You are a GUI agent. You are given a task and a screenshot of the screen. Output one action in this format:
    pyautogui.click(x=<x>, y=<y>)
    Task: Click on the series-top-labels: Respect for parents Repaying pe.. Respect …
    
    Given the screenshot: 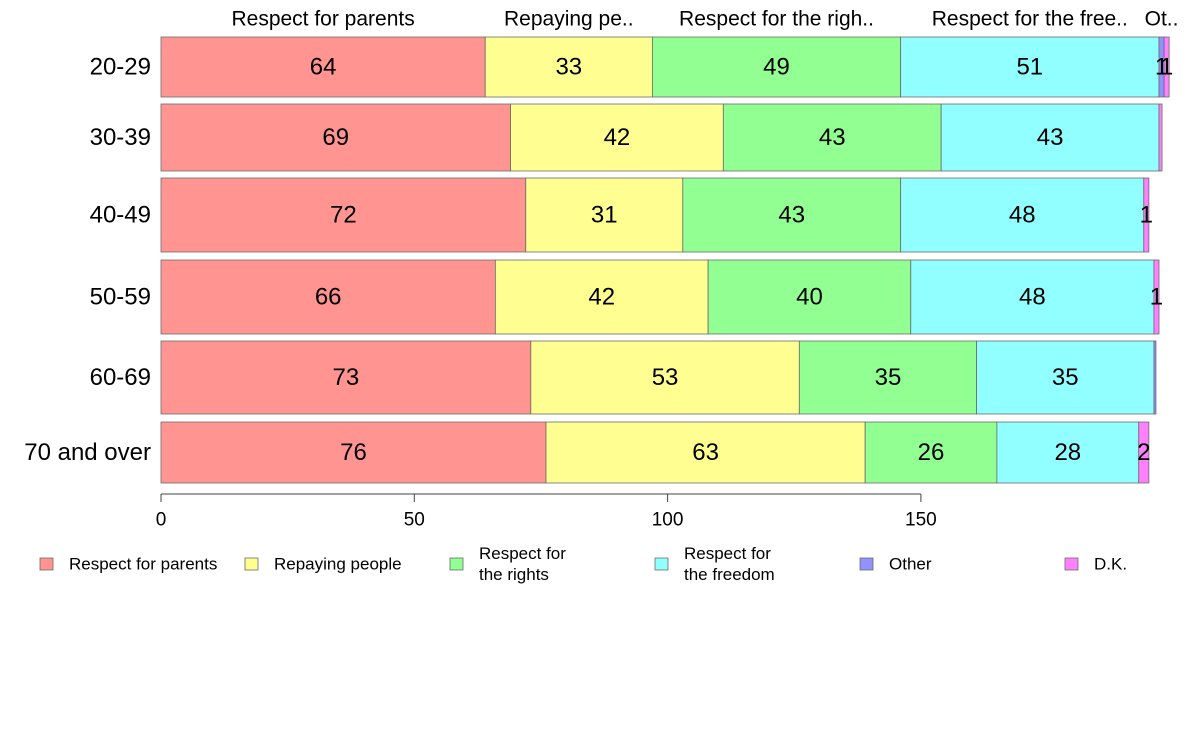 What is the action you would take?
    pyautogui.click(x=704, y=19)
    